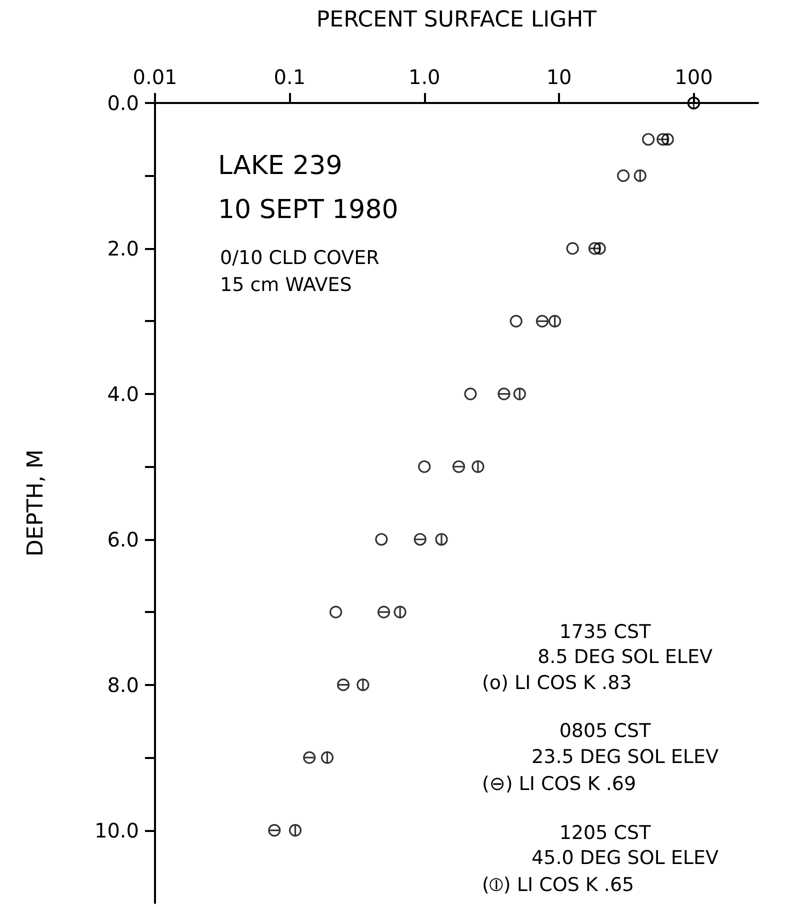  What do you see at coordinates (286, 285) in the screenshot?
I see `annotation: 15 cm WAVES` at bounding box center [286, 285].